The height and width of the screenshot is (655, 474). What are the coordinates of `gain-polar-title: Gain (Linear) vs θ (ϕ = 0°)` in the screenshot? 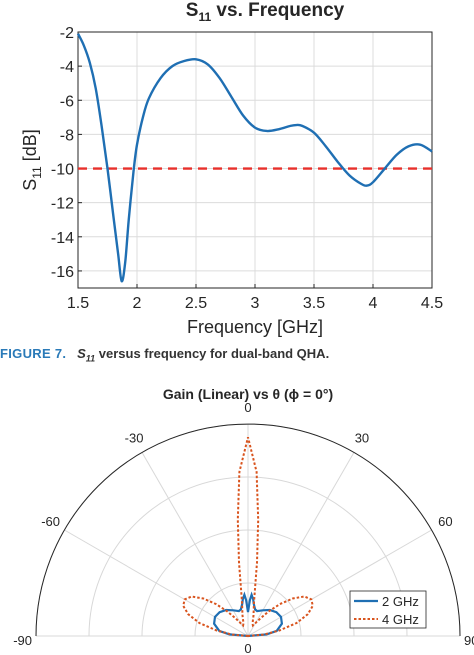 It's located at (248, 394).